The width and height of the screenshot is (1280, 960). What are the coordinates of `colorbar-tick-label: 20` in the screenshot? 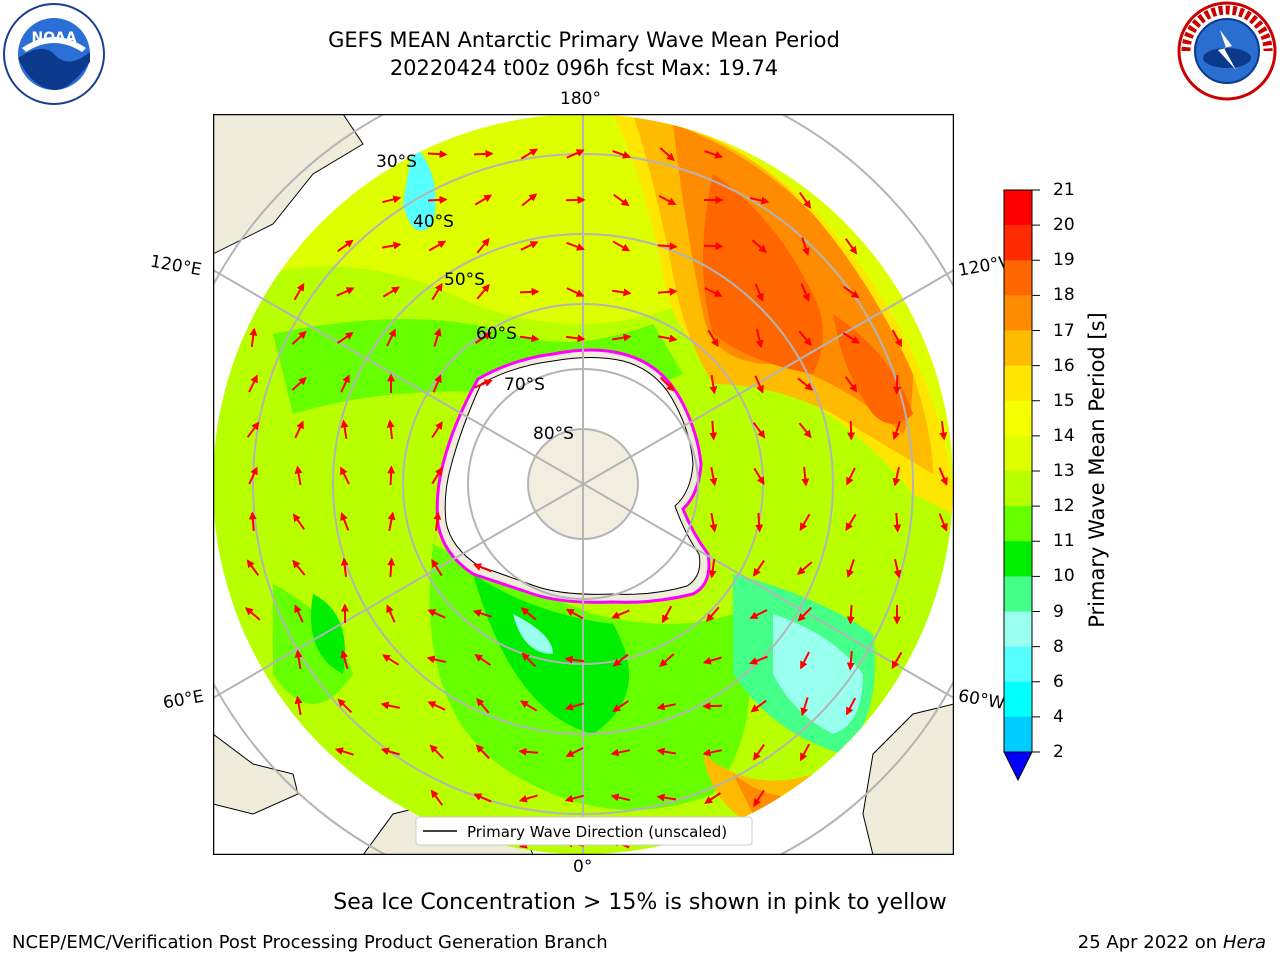 It's located at (1064, 225).